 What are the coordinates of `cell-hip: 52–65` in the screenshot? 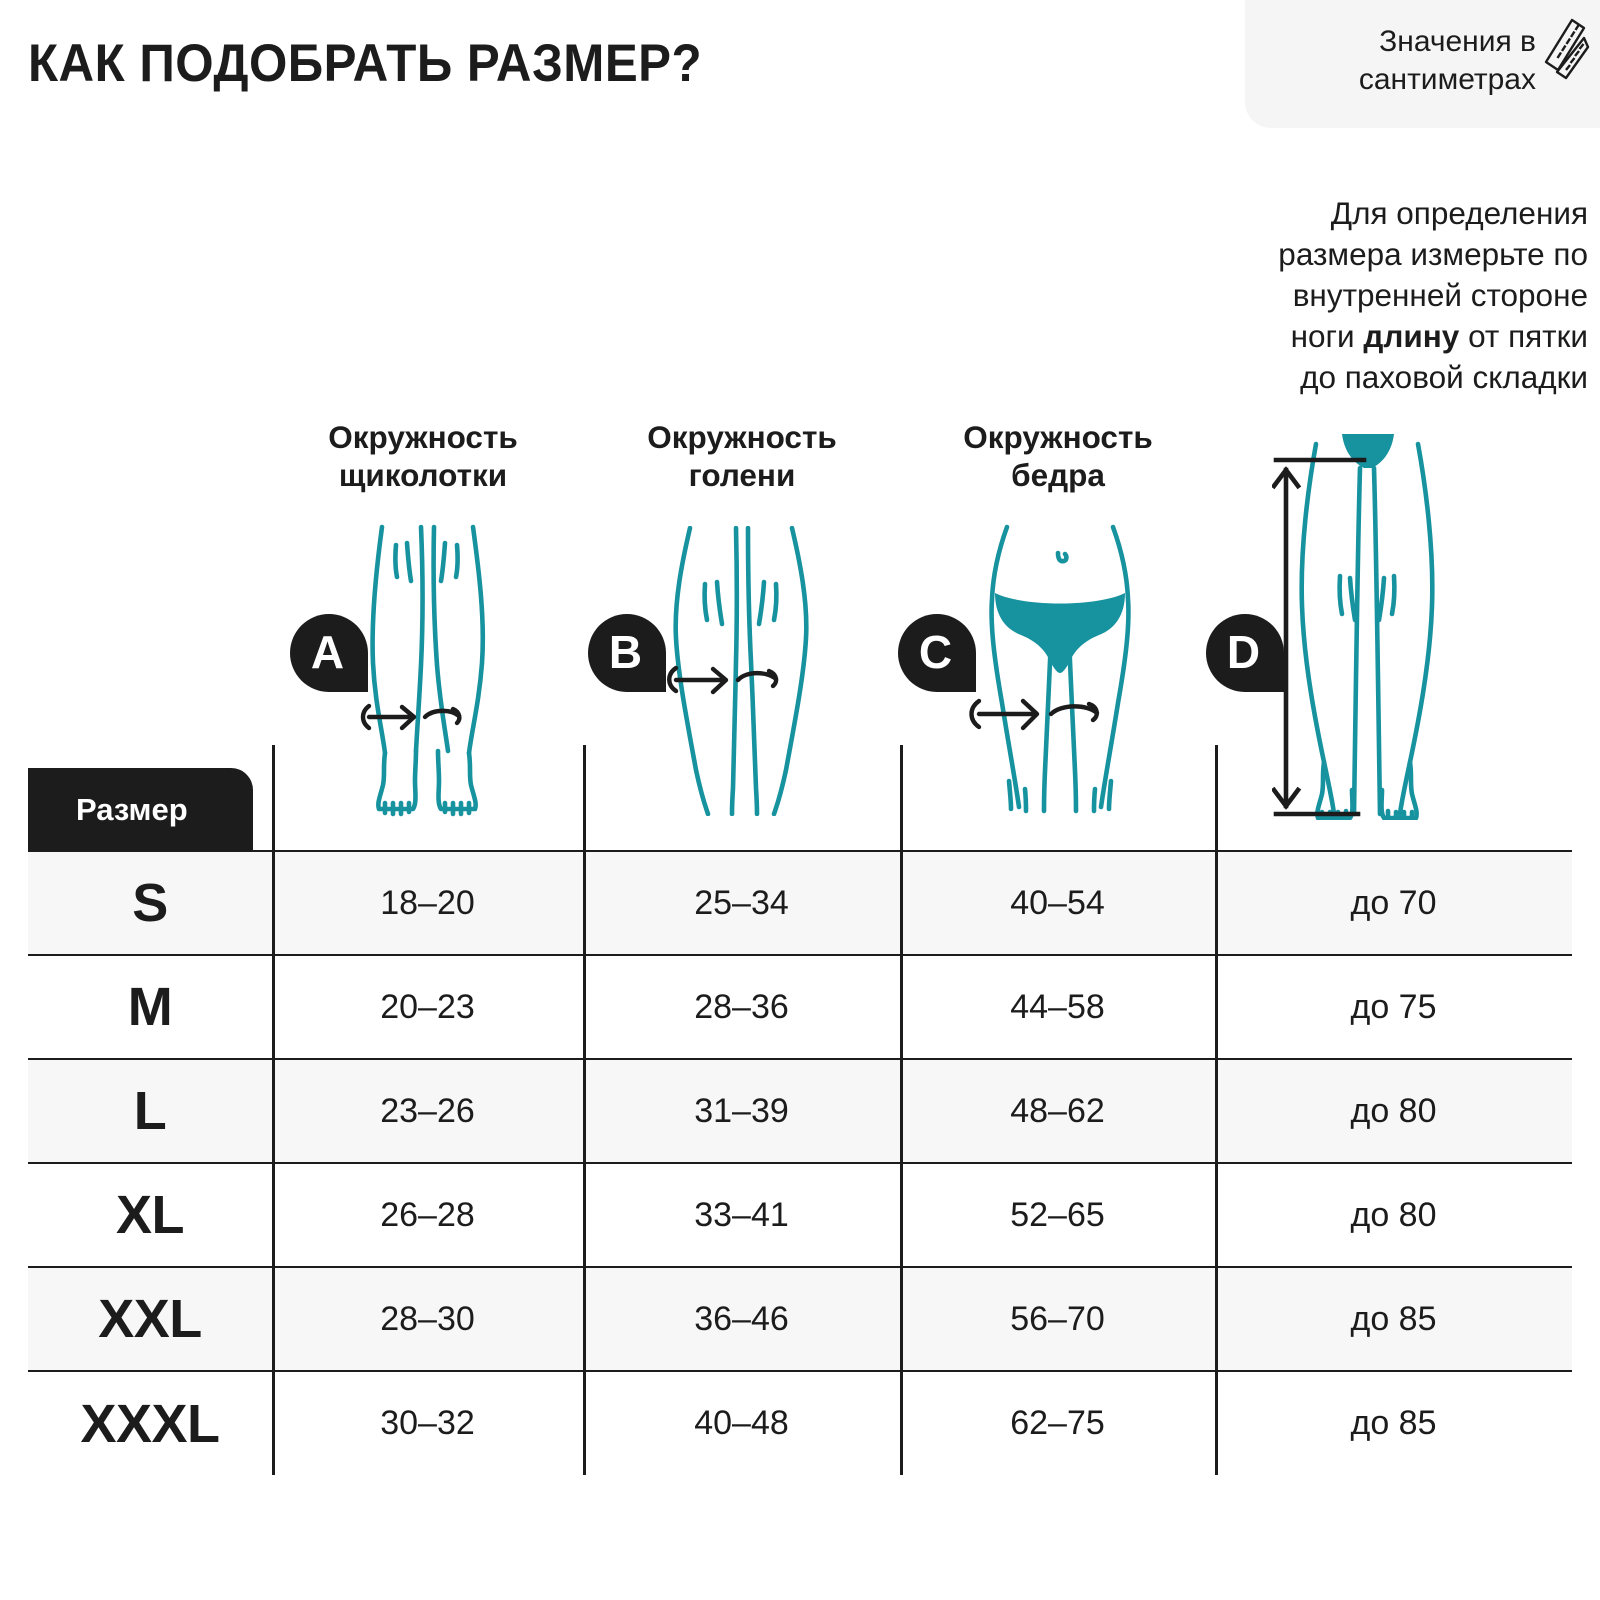 It's located at (1057, 1214).